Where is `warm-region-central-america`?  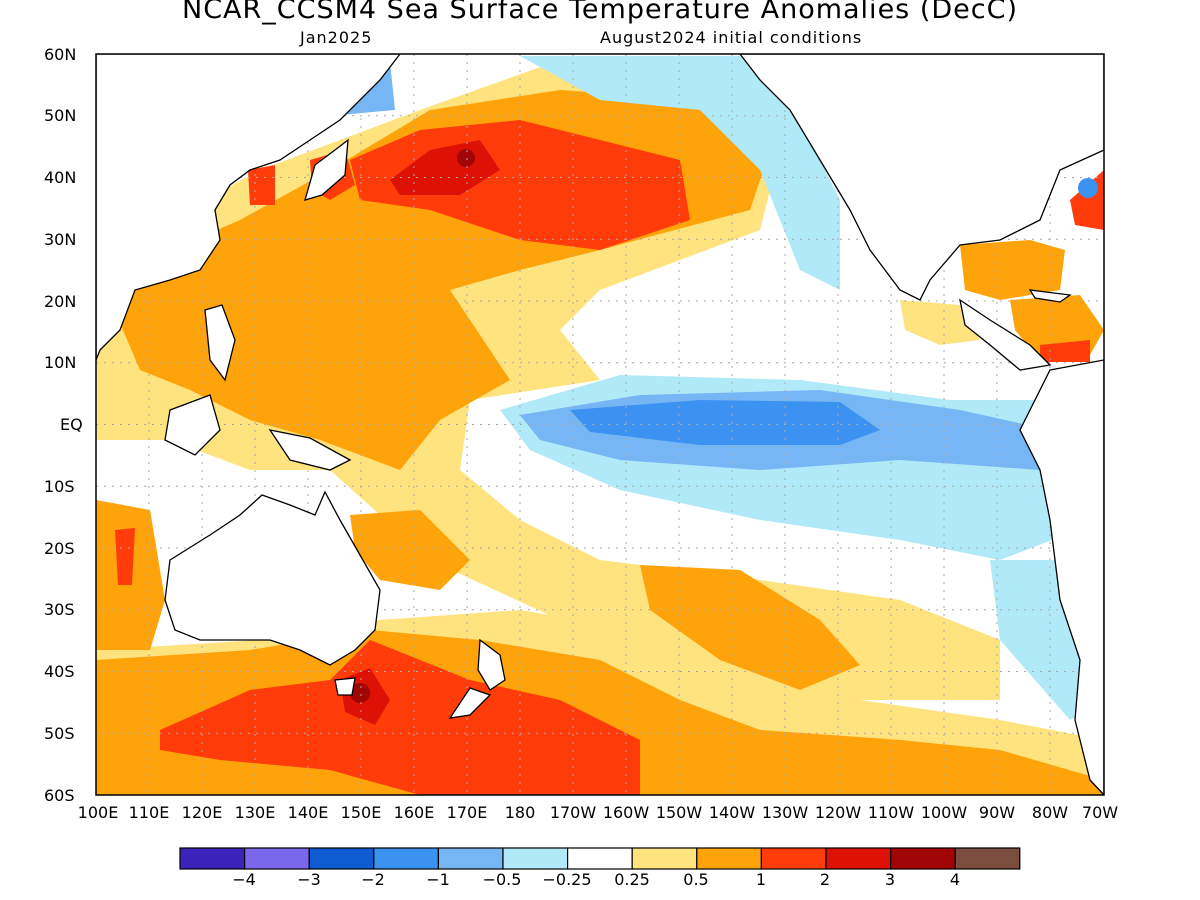 warm-region-central-america is located at coordinates (940, 322).